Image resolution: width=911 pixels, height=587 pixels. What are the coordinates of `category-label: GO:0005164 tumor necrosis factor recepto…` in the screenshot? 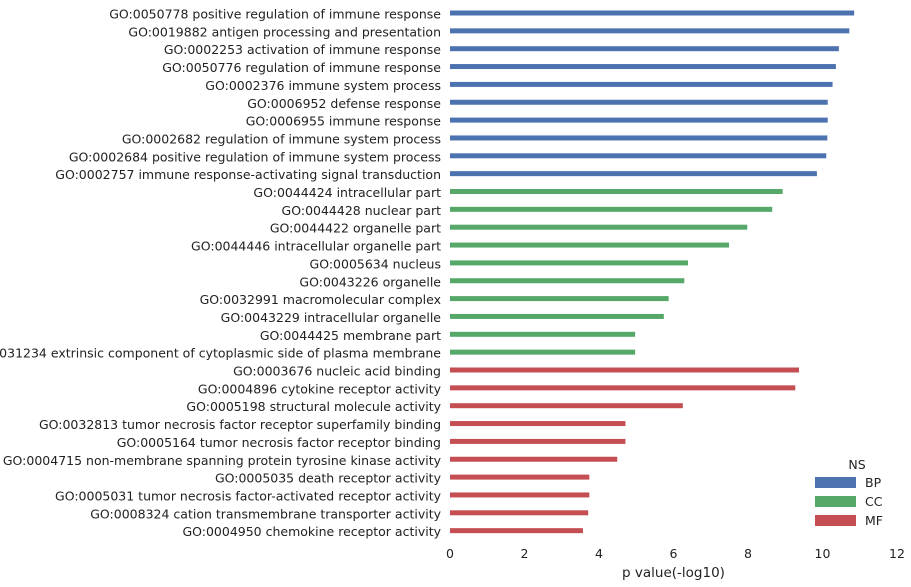 It's located at (279, 442).